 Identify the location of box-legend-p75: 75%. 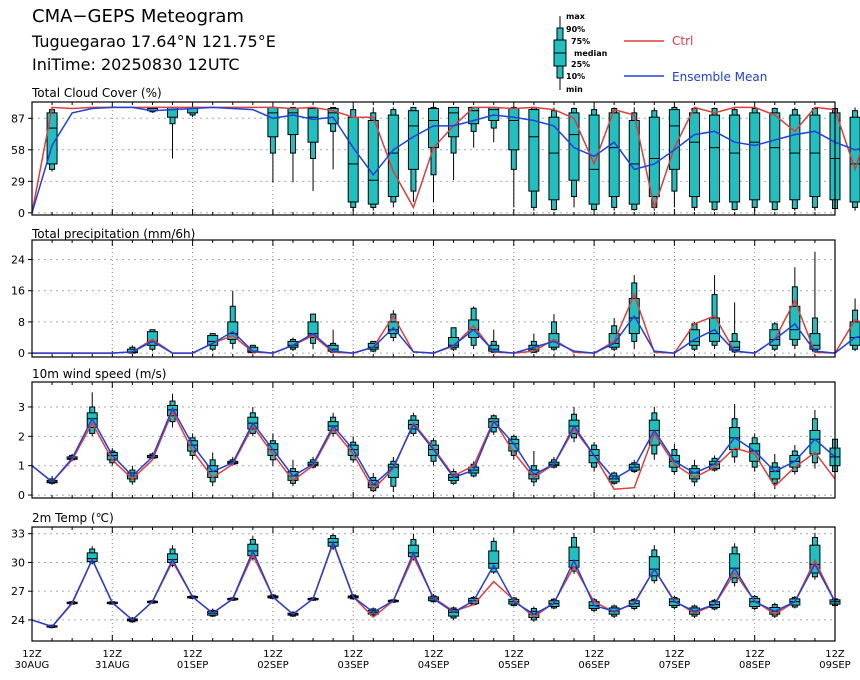
(581, 41).